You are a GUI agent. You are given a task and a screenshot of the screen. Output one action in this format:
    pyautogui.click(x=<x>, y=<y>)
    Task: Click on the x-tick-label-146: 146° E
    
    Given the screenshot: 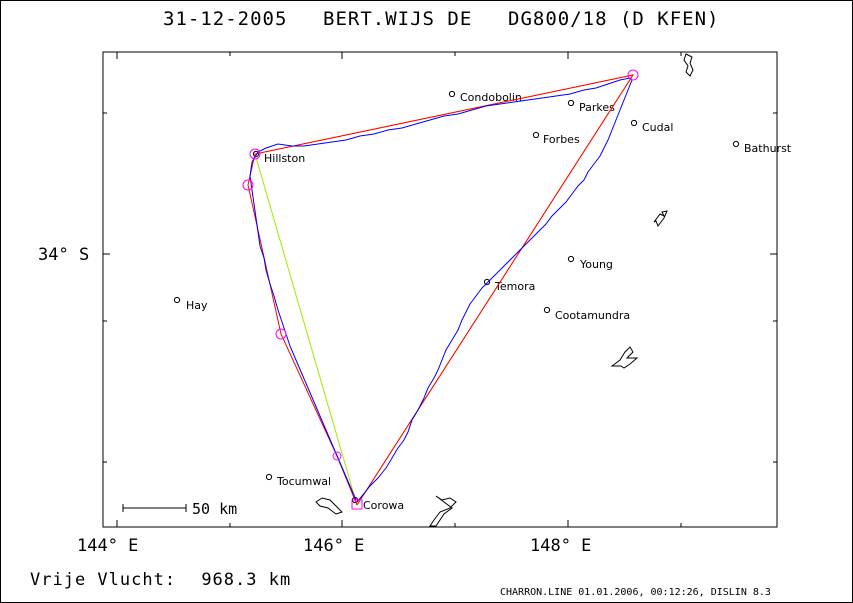 What is the action you would take?
    pyautogui.click(x=333, y=546)
    